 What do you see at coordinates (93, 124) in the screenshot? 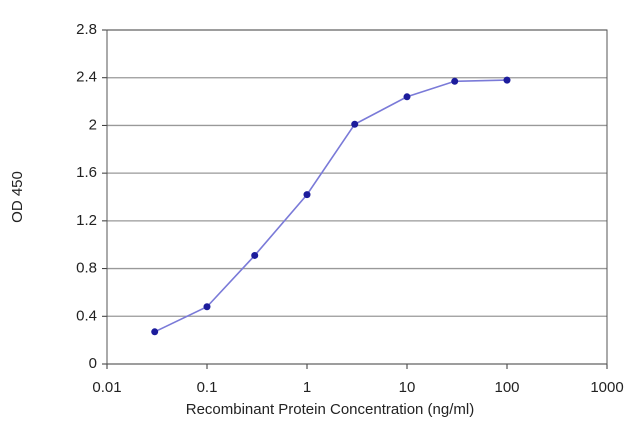
I see `y-tick-label: 2` at bounding box center [93, 124].